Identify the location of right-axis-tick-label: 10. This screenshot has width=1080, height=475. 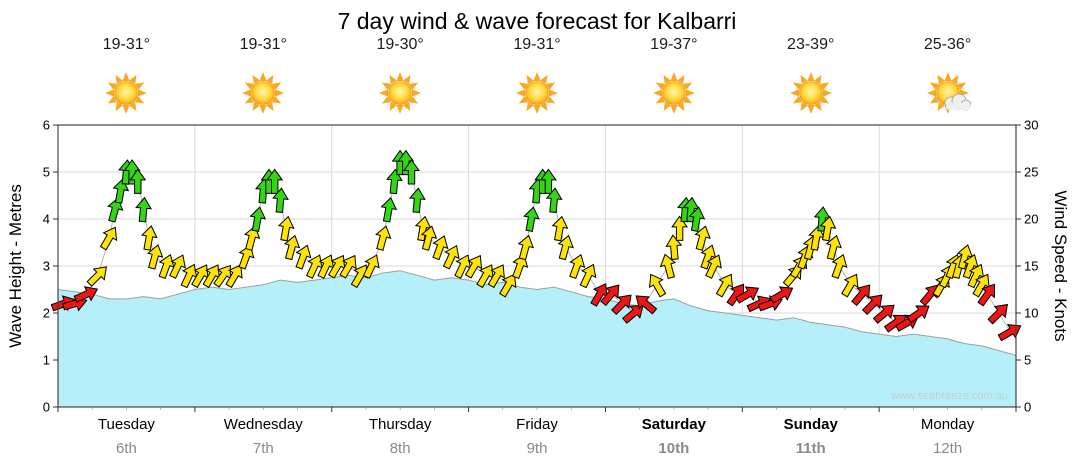
(1031, 313).